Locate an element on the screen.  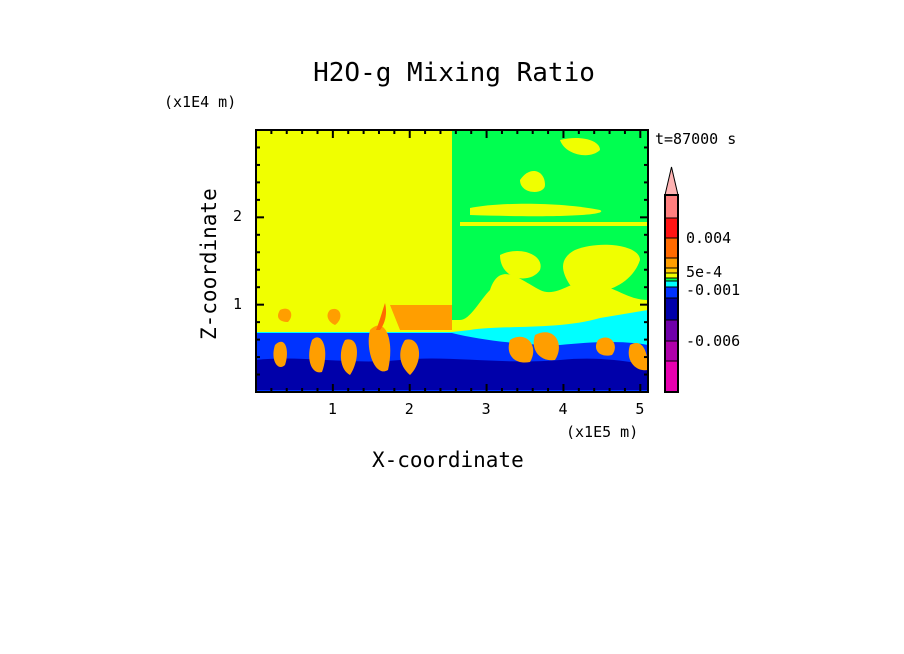
colorbar-label: 5e-4 is located at coordinates (704, 272).